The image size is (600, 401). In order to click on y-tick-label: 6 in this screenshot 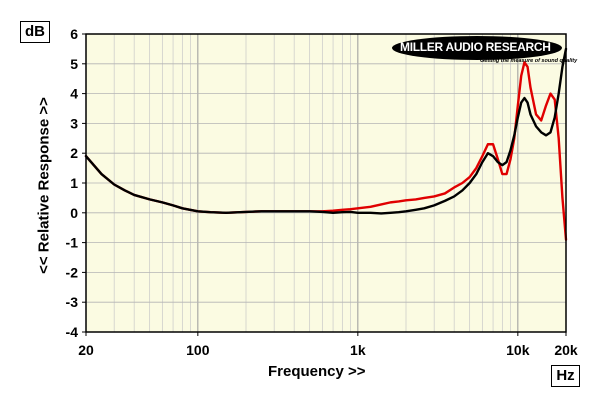, I will do `click(74, 34)`.